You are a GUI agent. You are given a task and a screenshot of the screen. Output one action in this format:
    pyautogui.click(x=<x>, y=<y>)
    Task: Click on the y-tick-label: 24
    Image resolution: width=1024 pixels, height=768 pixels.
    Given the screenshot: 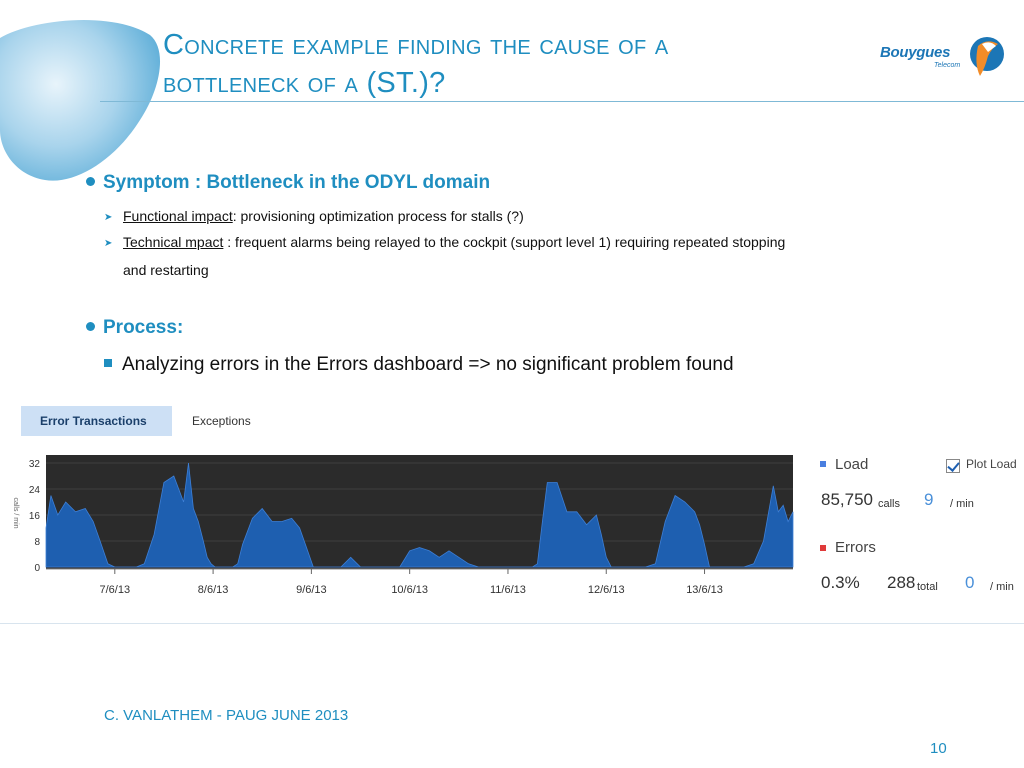 What is the action you would take?
    pyautogui.click(x=35, y=490)
    